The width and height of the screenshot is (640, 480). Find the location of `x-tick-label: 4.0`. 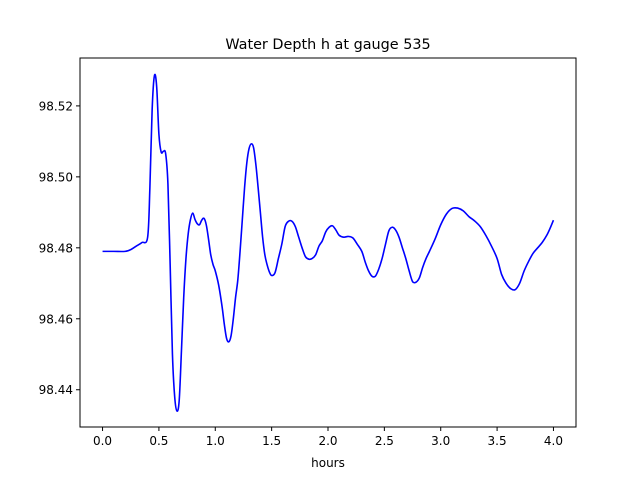

x-tick-label: 4.0 is located at coordinates (553, 441).